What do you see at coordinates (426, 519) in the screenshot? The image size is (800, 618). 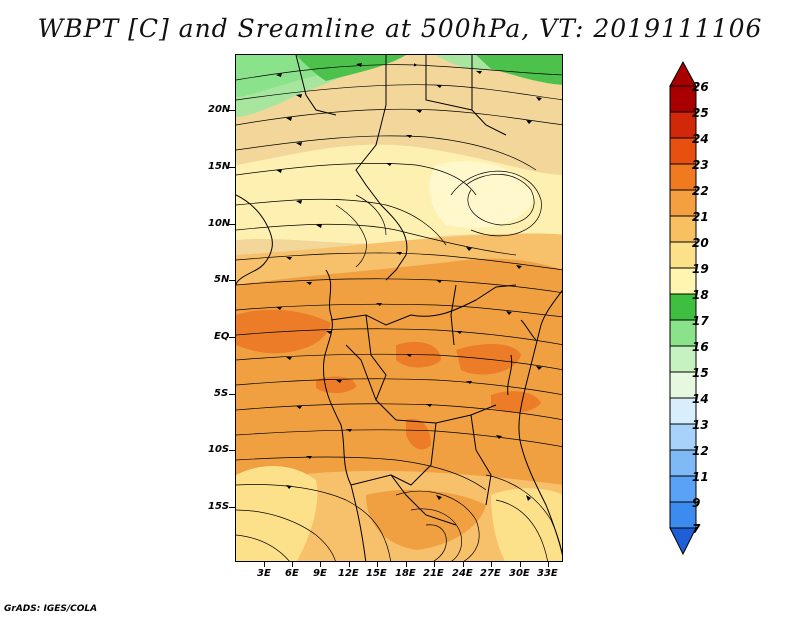 I see `wbpt-21-south` at bounding box center [426, 519].